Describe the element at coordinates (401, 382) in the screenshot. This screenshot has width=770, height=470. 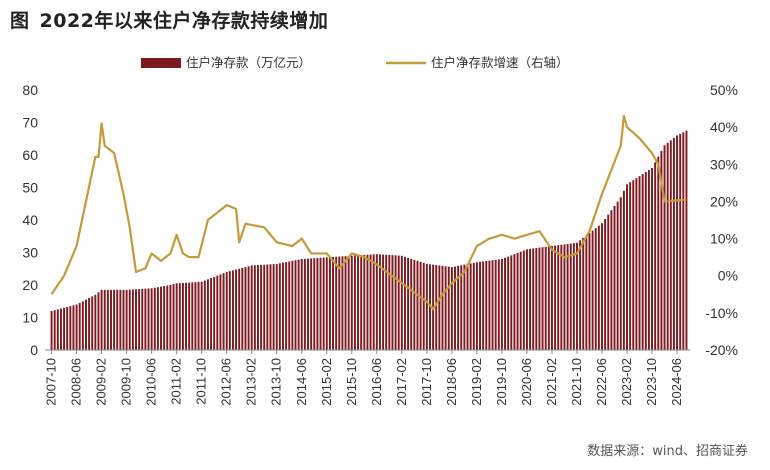
I see `x-tick-label: 2017-02` at that location.